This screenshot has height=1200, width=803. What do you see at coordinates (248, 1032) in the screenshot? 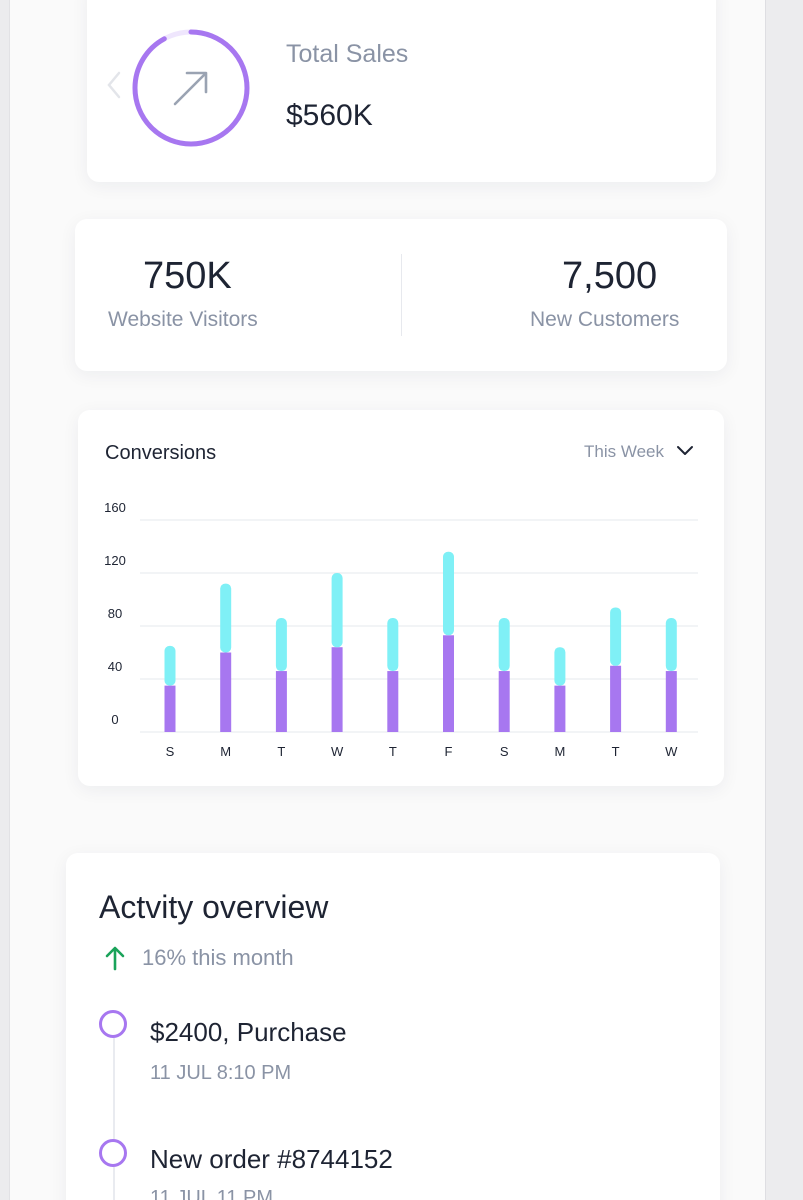
I see `timeline-item-title: $2400, Purchase` at bounding box center [248, 1032].